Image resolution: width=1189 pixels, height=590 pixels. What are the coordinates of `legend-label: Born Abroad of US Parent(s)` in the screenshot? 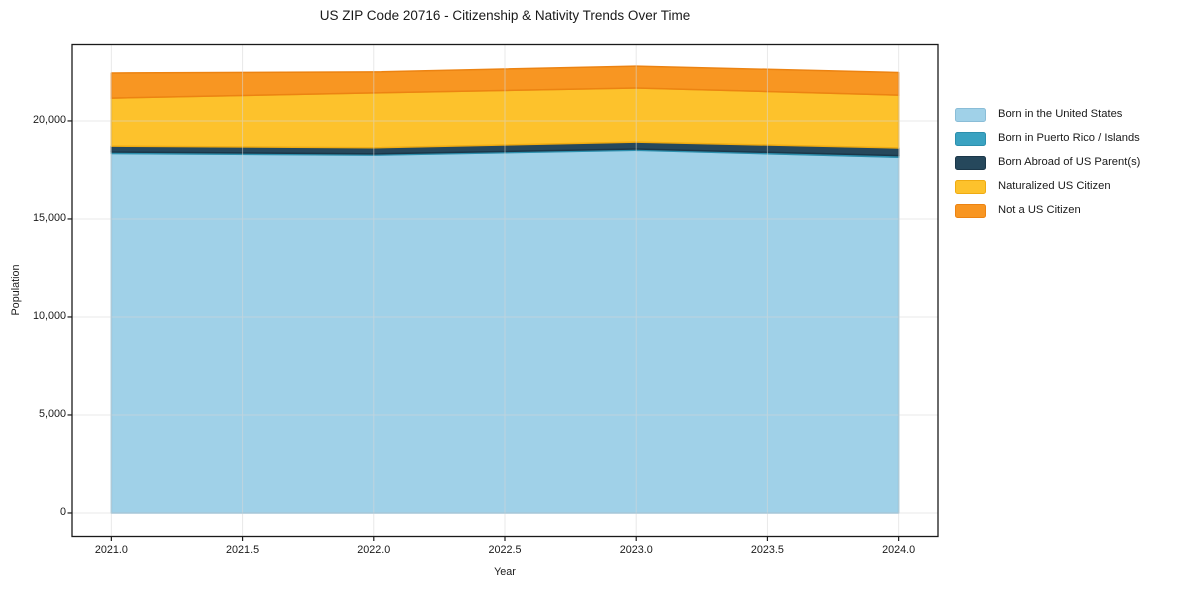 It's located at (1069, 162).